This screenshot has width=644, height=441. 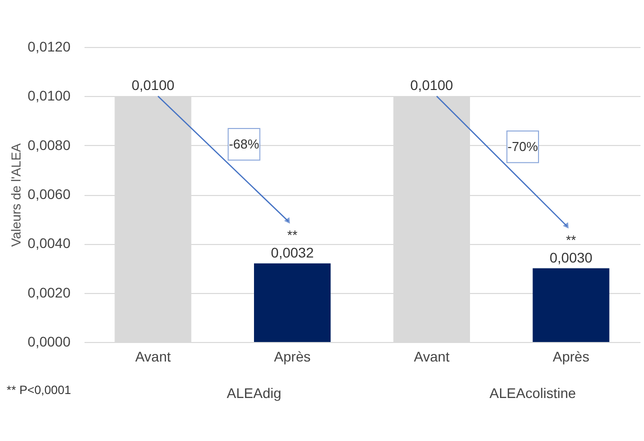 I want to click on y-tick-label: 0,0020, so click(x=49, y=292).